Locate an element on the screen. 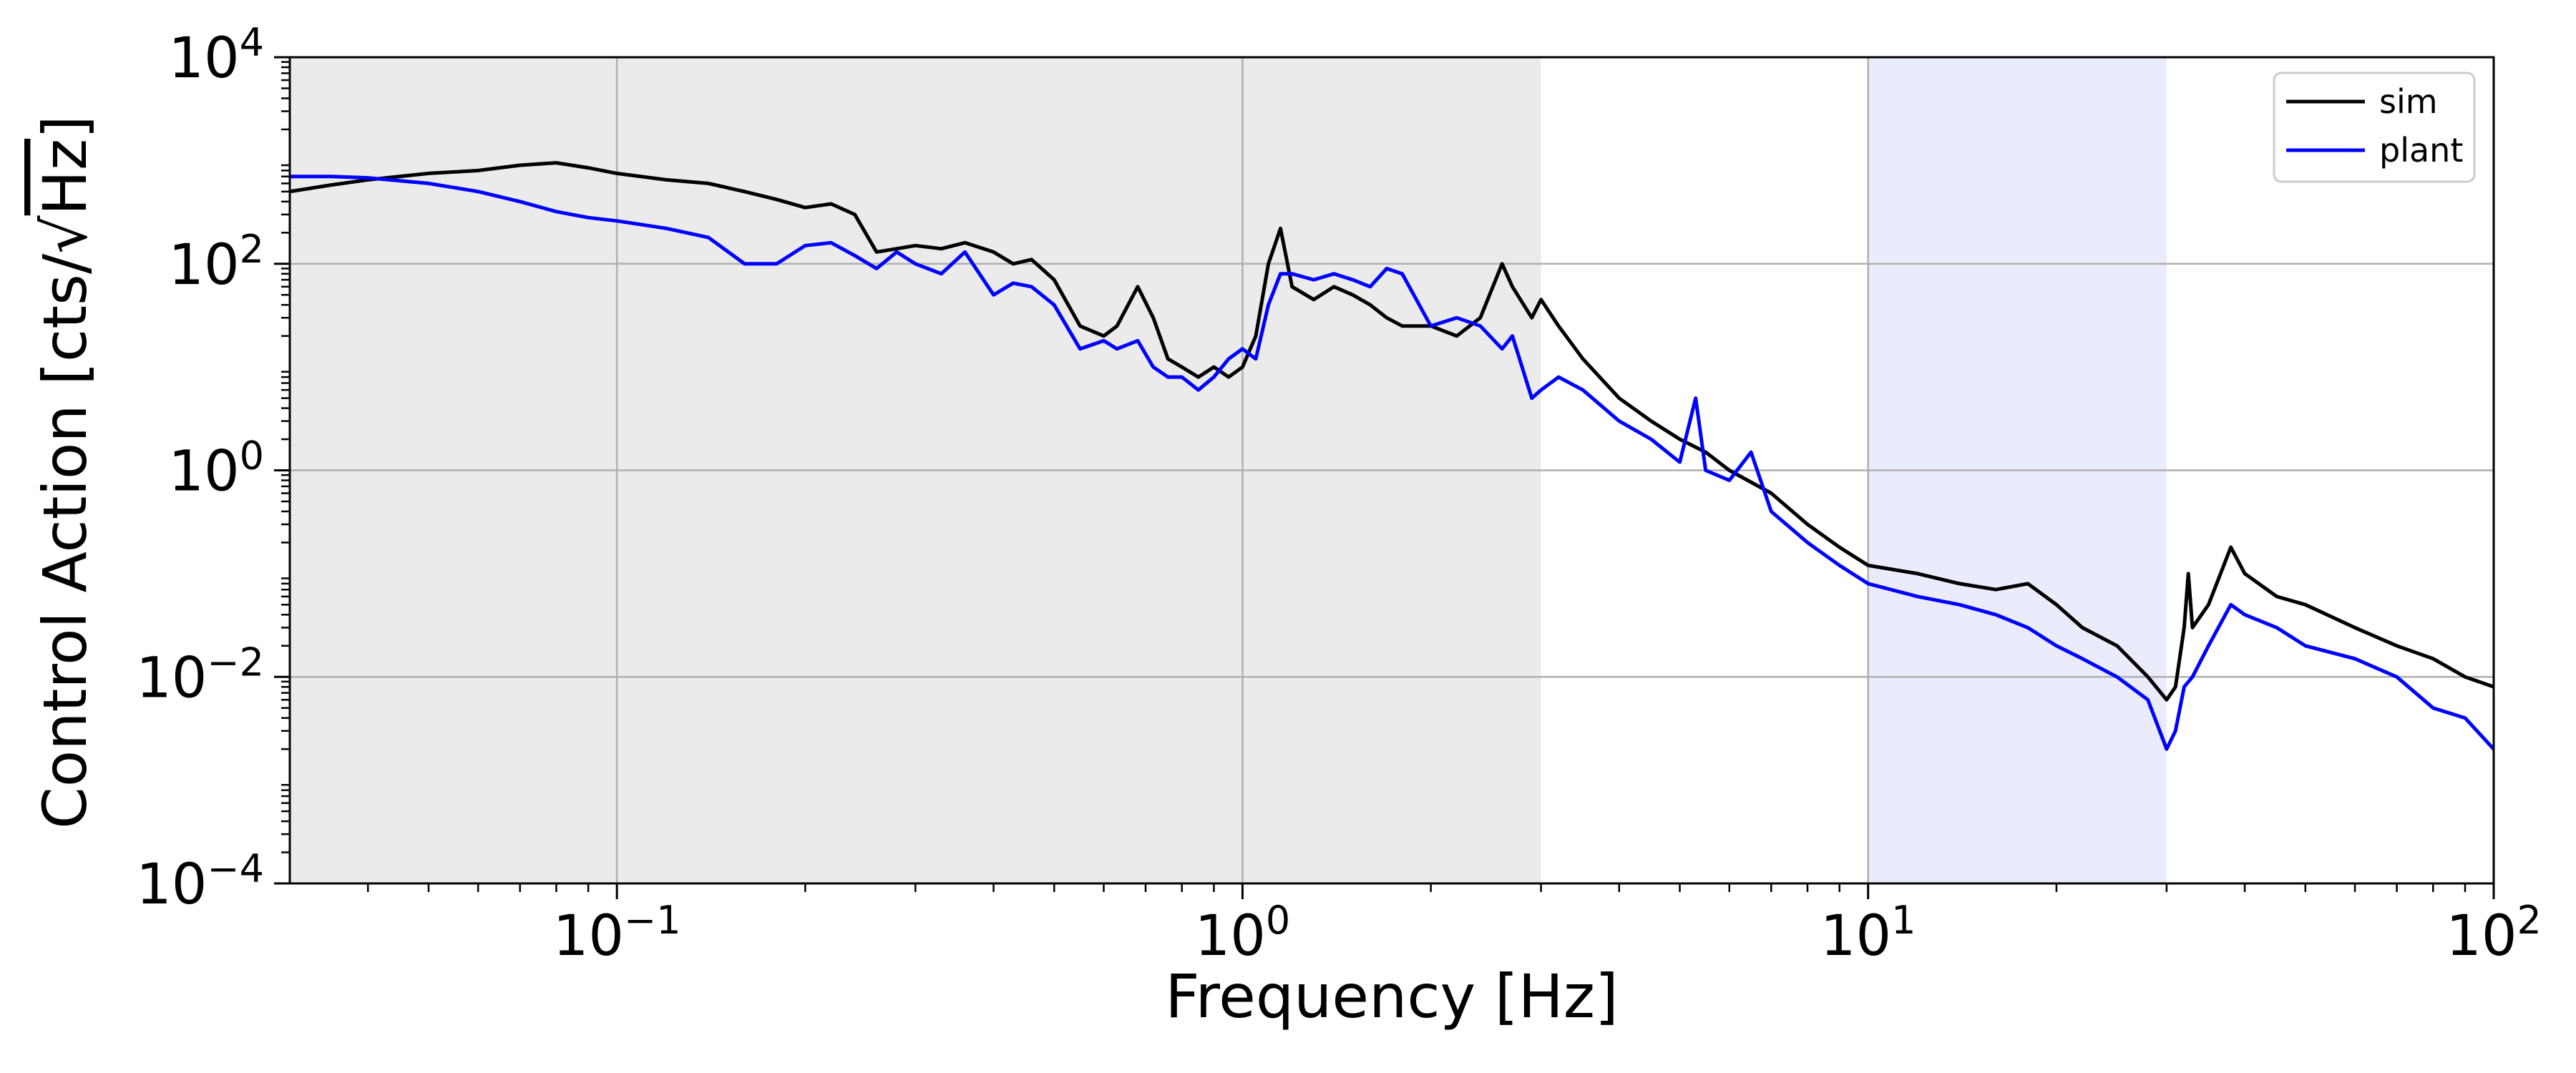  y-axis-label-suffix: ] is located at coordinates (65, 127).